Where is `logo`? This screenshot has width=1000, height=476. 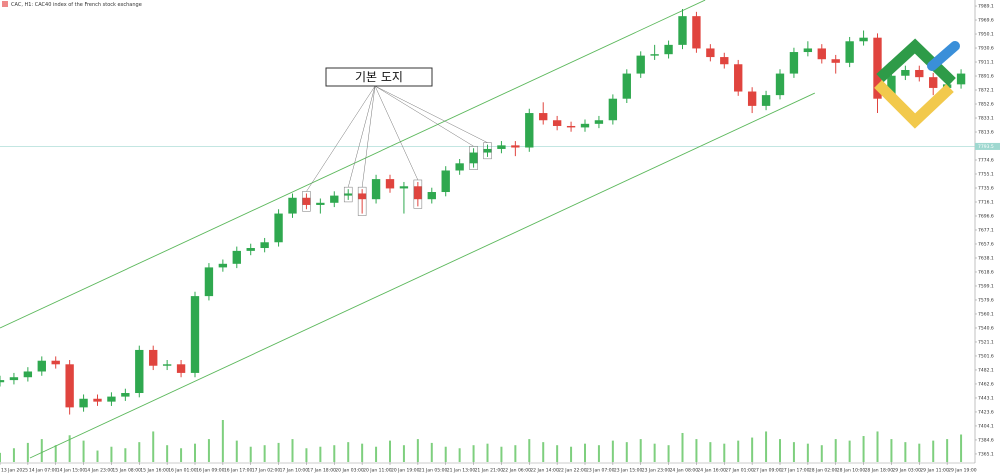
logo is located at coordinates (917, 83).